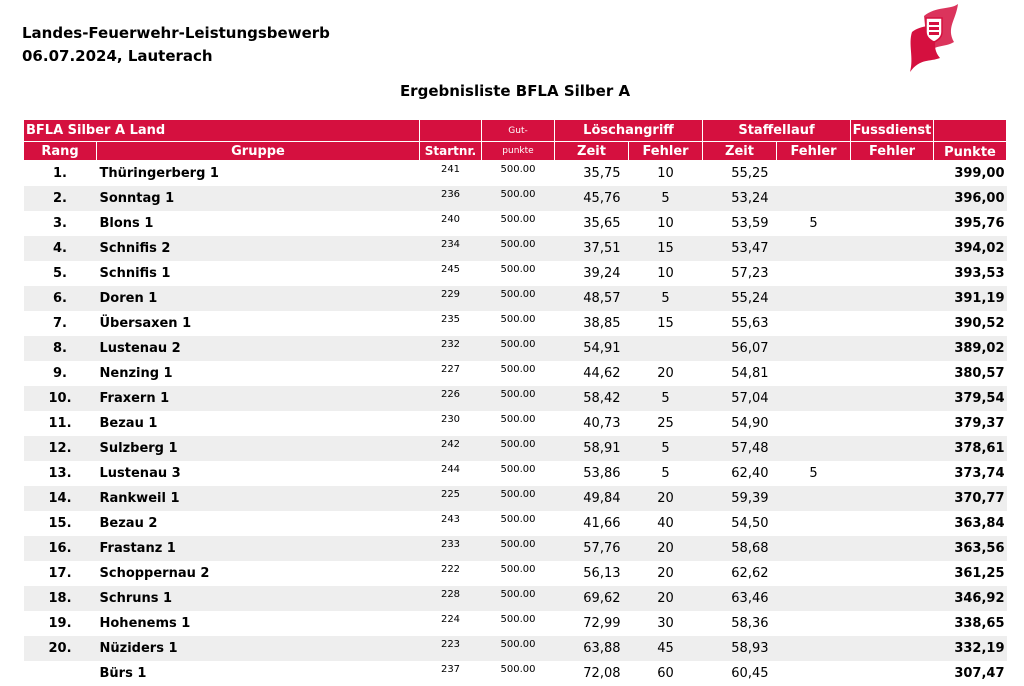 Image resolution: width=1024 pixels, height=686 pixels. I want to click on sl-time-cell: 55,25, so click(750, 173).